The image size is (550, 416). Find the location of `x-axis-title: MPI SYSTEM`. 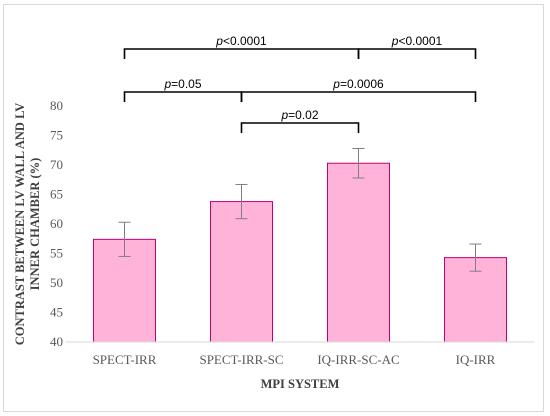

x-axis-title: MPI SYSTEM is located at coordinates (300, 384).